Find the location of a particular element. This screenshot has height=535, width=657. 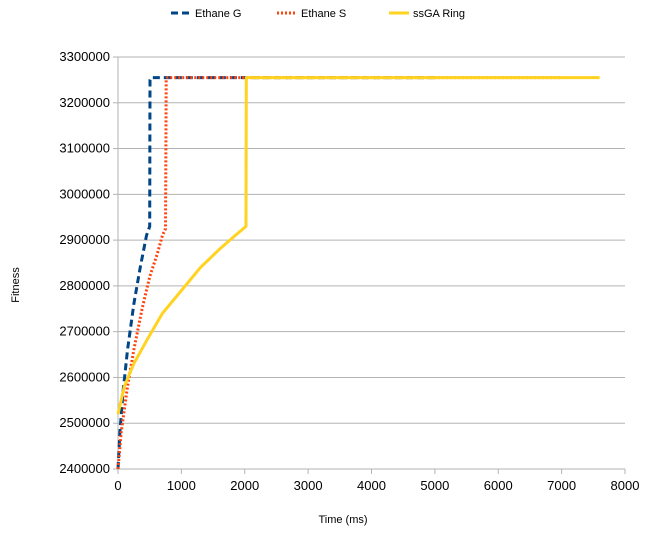

x-tick-label: 1000 is located at coordinates (181, 485).